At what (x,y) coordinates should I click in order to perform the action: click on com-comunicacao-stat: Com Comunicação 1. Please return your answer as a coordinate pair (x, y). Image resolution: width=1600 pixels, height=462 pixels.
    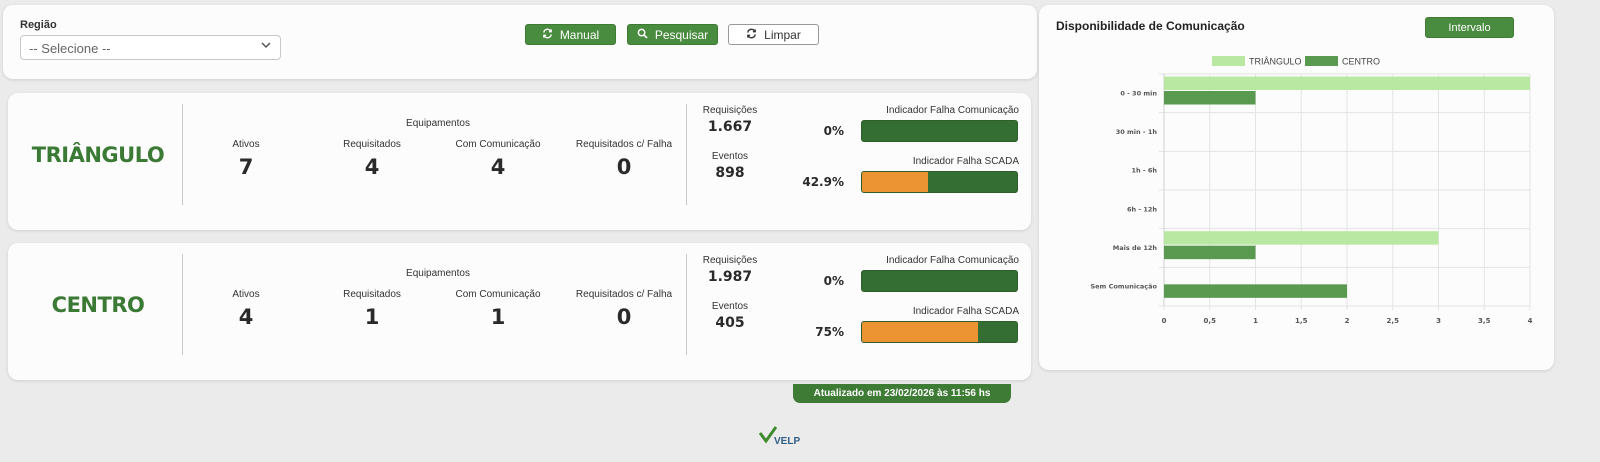
    Looking at the image, I should click on (498, 309).